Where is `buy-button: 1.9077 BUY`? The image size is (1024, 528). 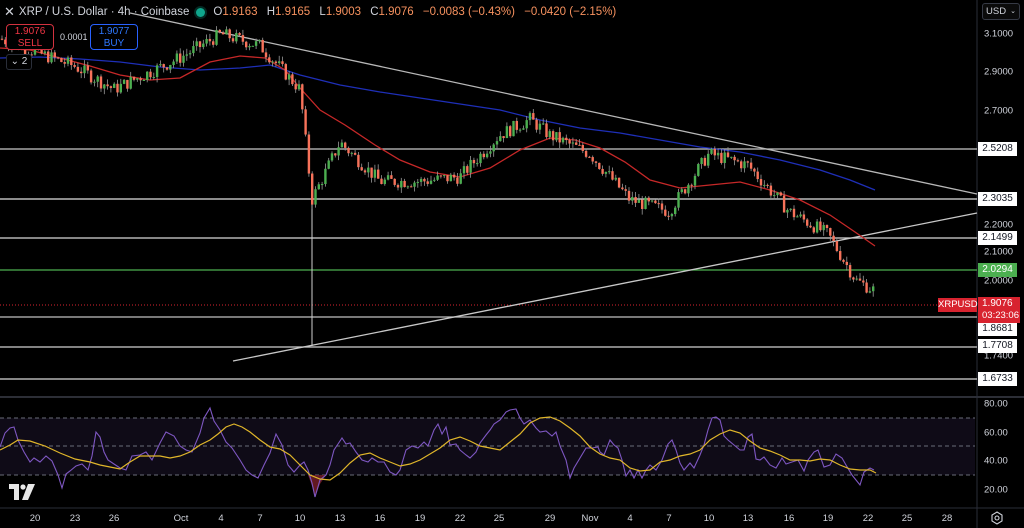
buy-button: 1.9077 BUY is located at coordinates (114, 37).